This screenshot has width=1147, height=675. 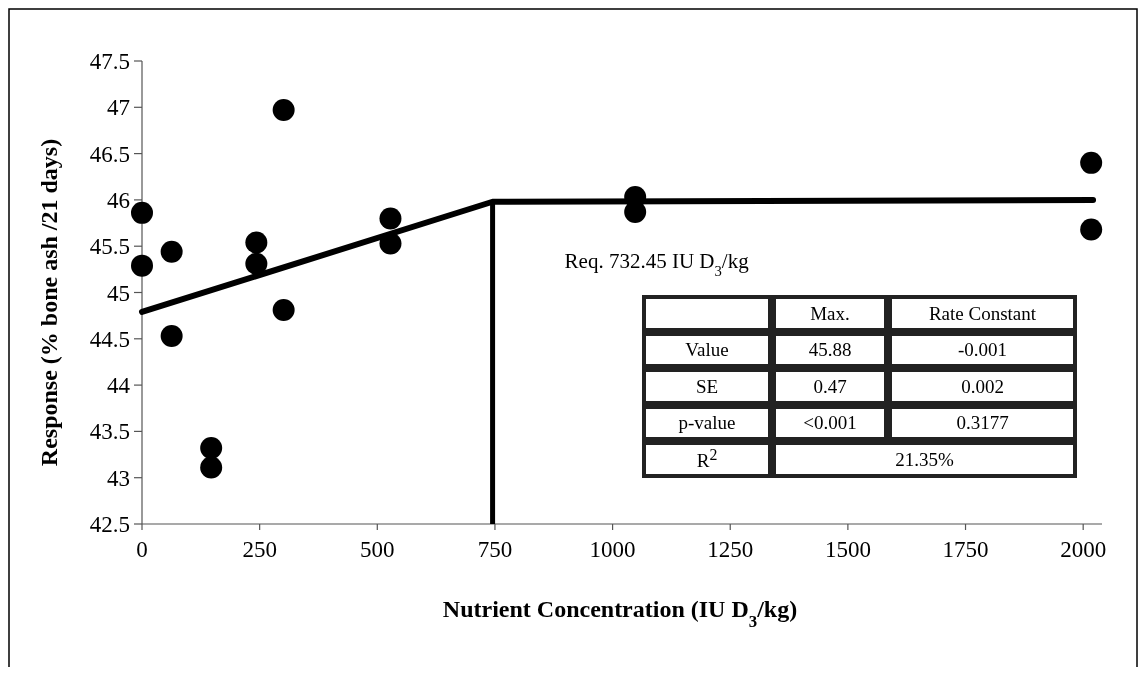 What do you see at coordinates (620, 613) in the screenshot?
I see `x-axis-title: Nutrient Concentration (IU D$_{3}$/kg)` at bounding box center [620, 613].